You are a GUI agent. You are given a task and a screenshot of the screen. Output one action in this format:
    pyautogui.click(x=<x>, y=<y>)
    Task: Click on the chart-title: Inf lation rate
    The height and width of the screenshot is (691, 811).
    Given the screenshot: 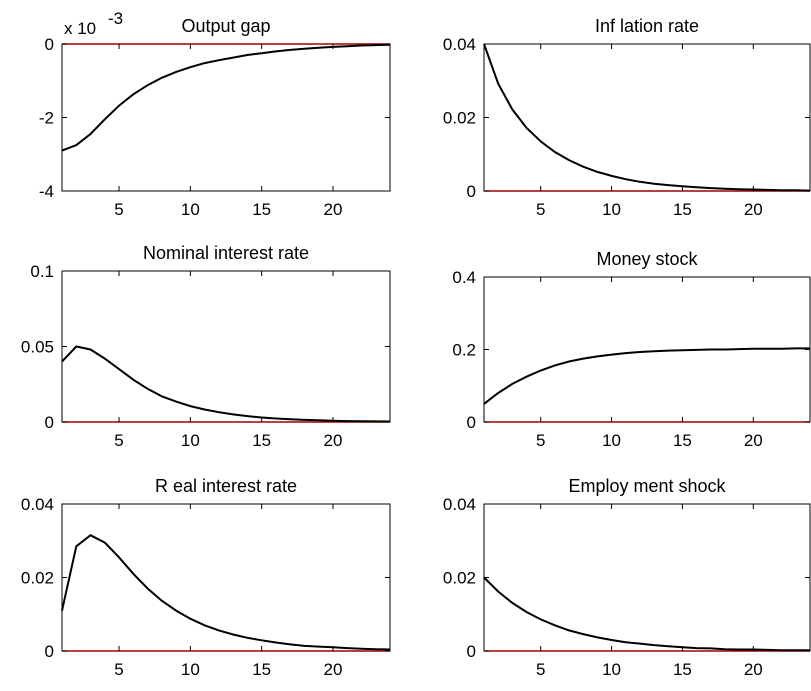 What is the action you would take?
    pyautogui.click(x=647, y=26)
    